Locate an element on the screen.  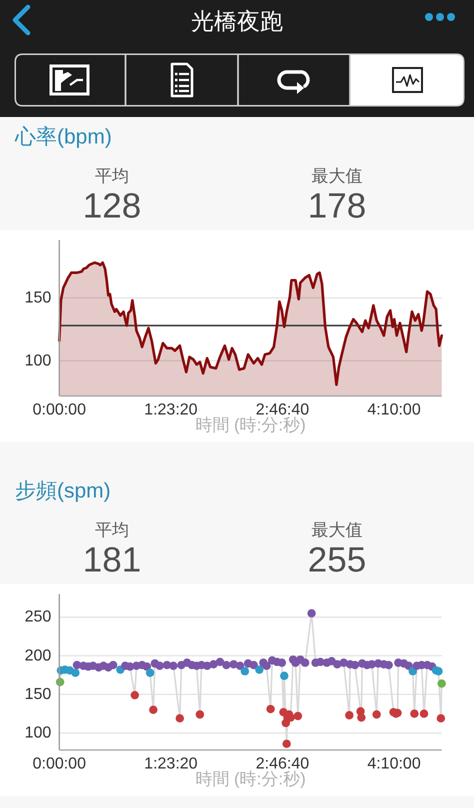
panel-title: 心率(bpm) is located at coordinates (63, 137).